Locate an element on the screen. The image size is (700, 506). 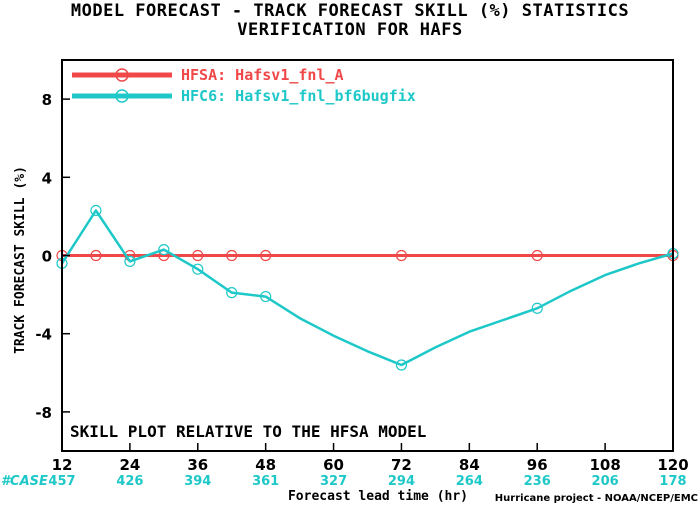
x-tick-label: 84 is located at coordinates (469, 465).